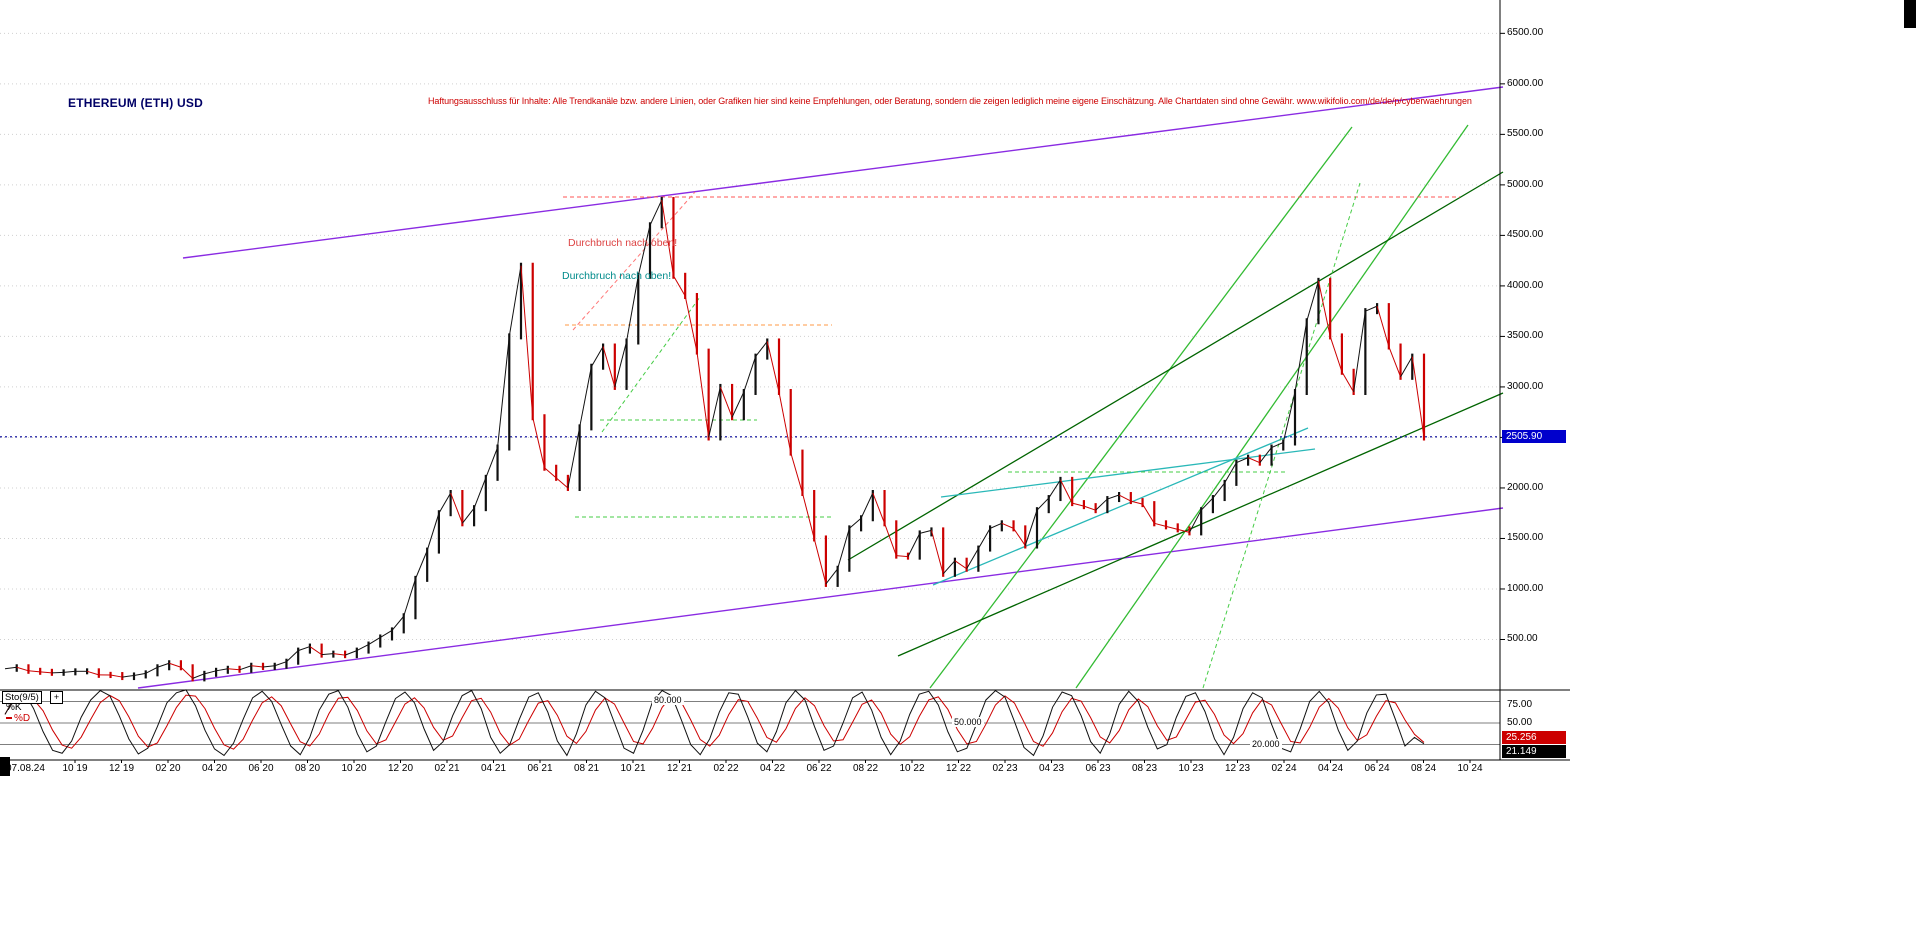 The width and height of the screenshot is (1916, 948). What do you see at coordinates (25, 768) in the screenshot?
I see `time-axis-origin-label: 07.08.24` at bounding box center [25, 768].